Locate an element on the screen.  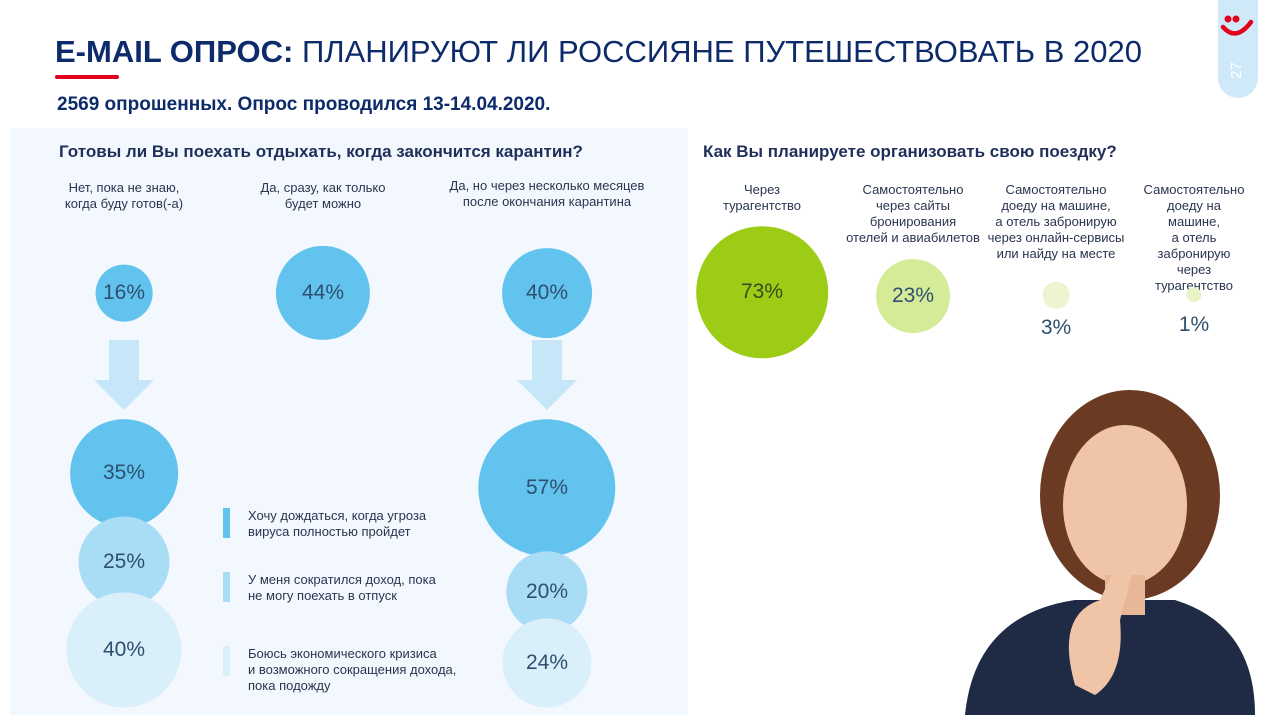
value-label: 25% is located at coordinates (124, 561).